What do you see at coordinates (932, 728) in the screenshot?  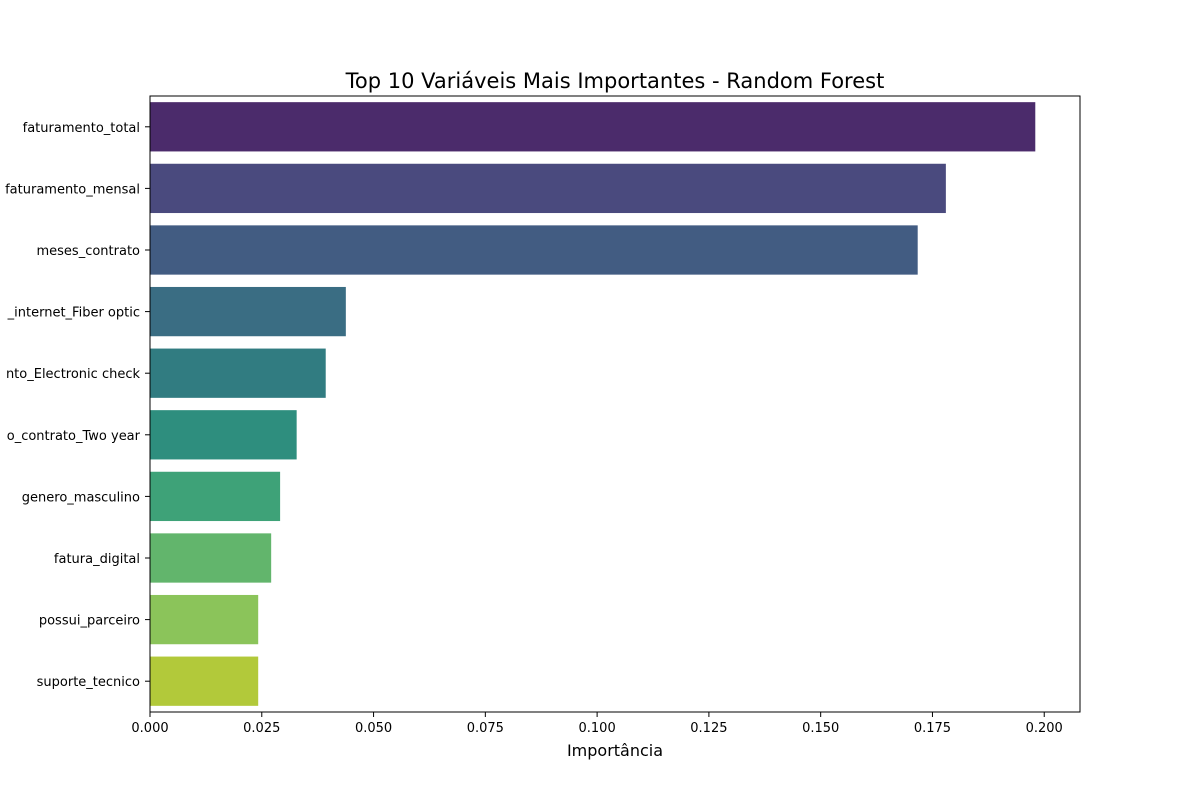 I see `x-tick-label: 0.175` at bounding box center [932, 728].